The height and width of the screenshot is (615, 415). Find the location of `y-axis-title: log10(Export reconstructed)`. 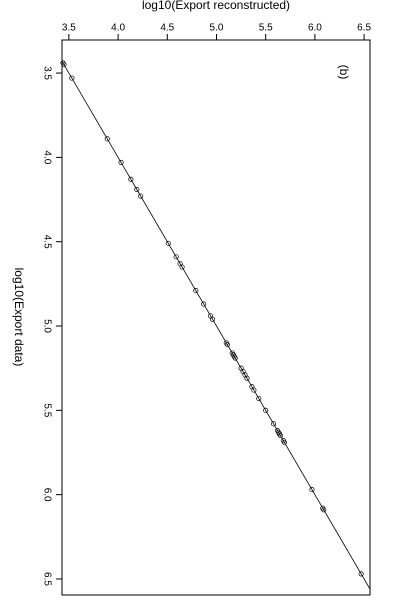

y-axis-title: log10(Export reconstructed) is located at coordinates (216, 6).